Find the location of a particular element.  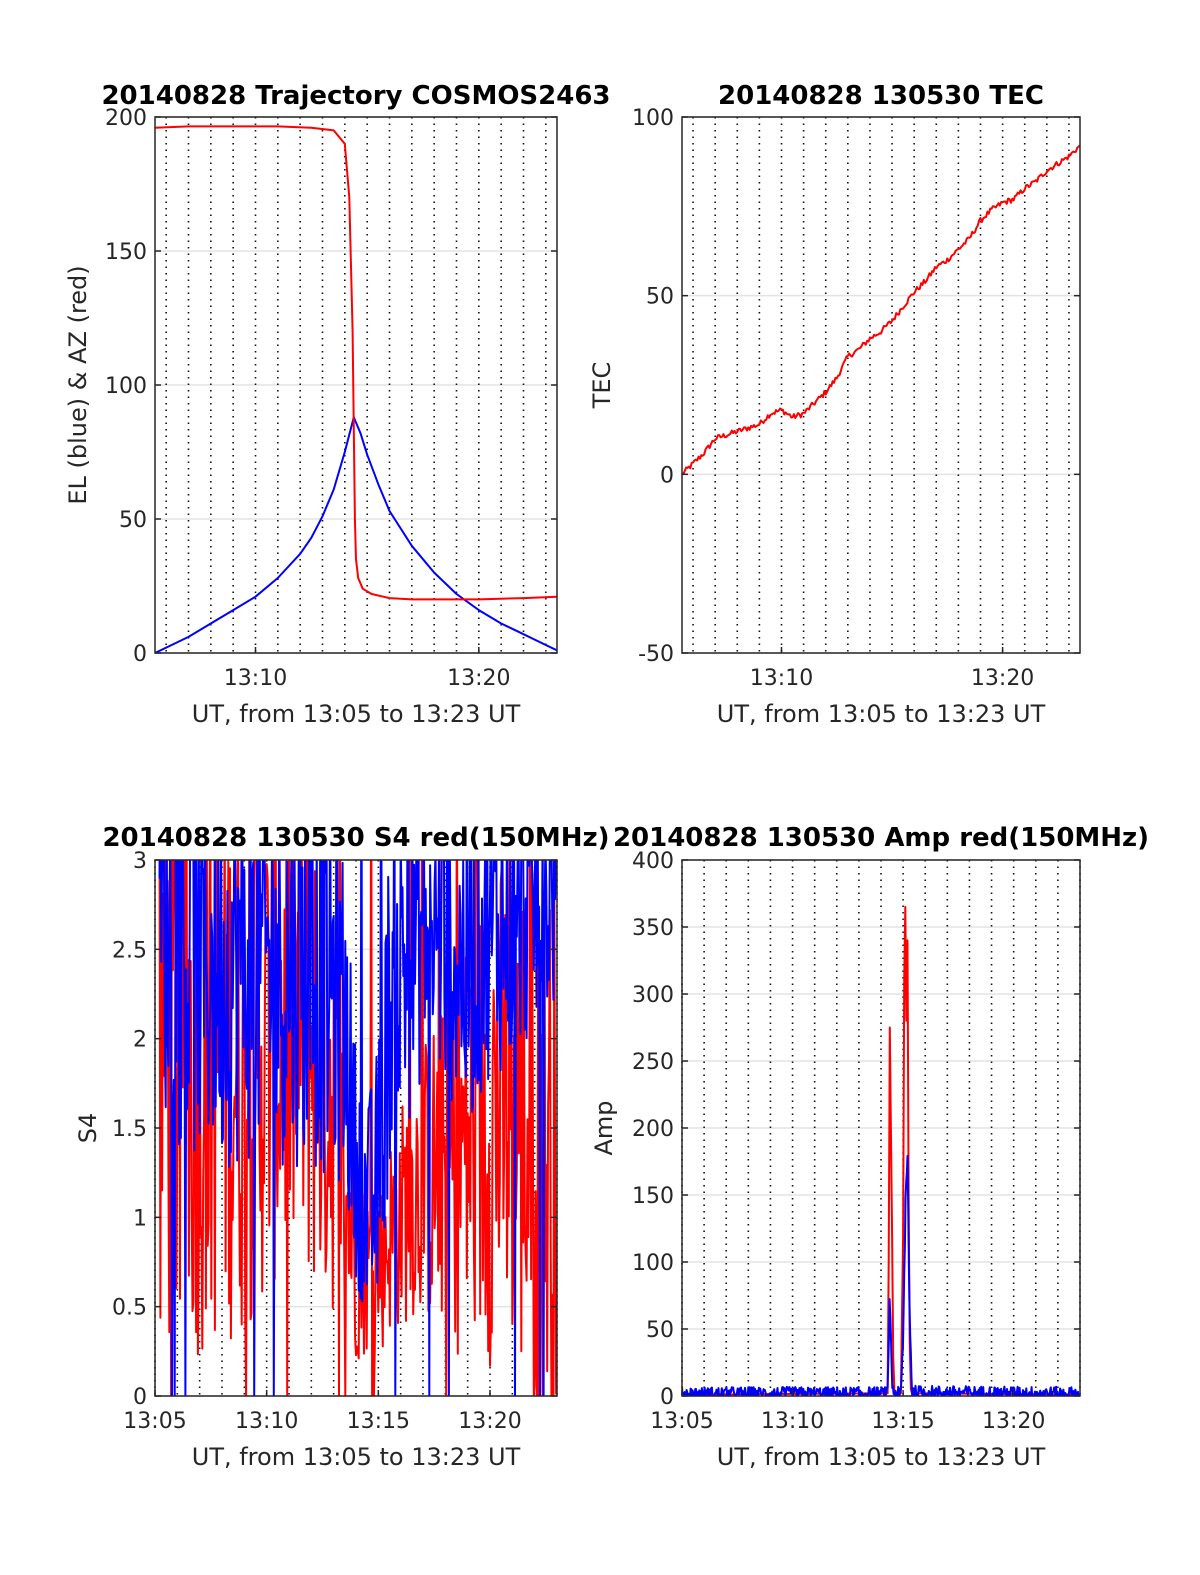

y-tick-label: 0.5 is located at coordinates (129, 1308).